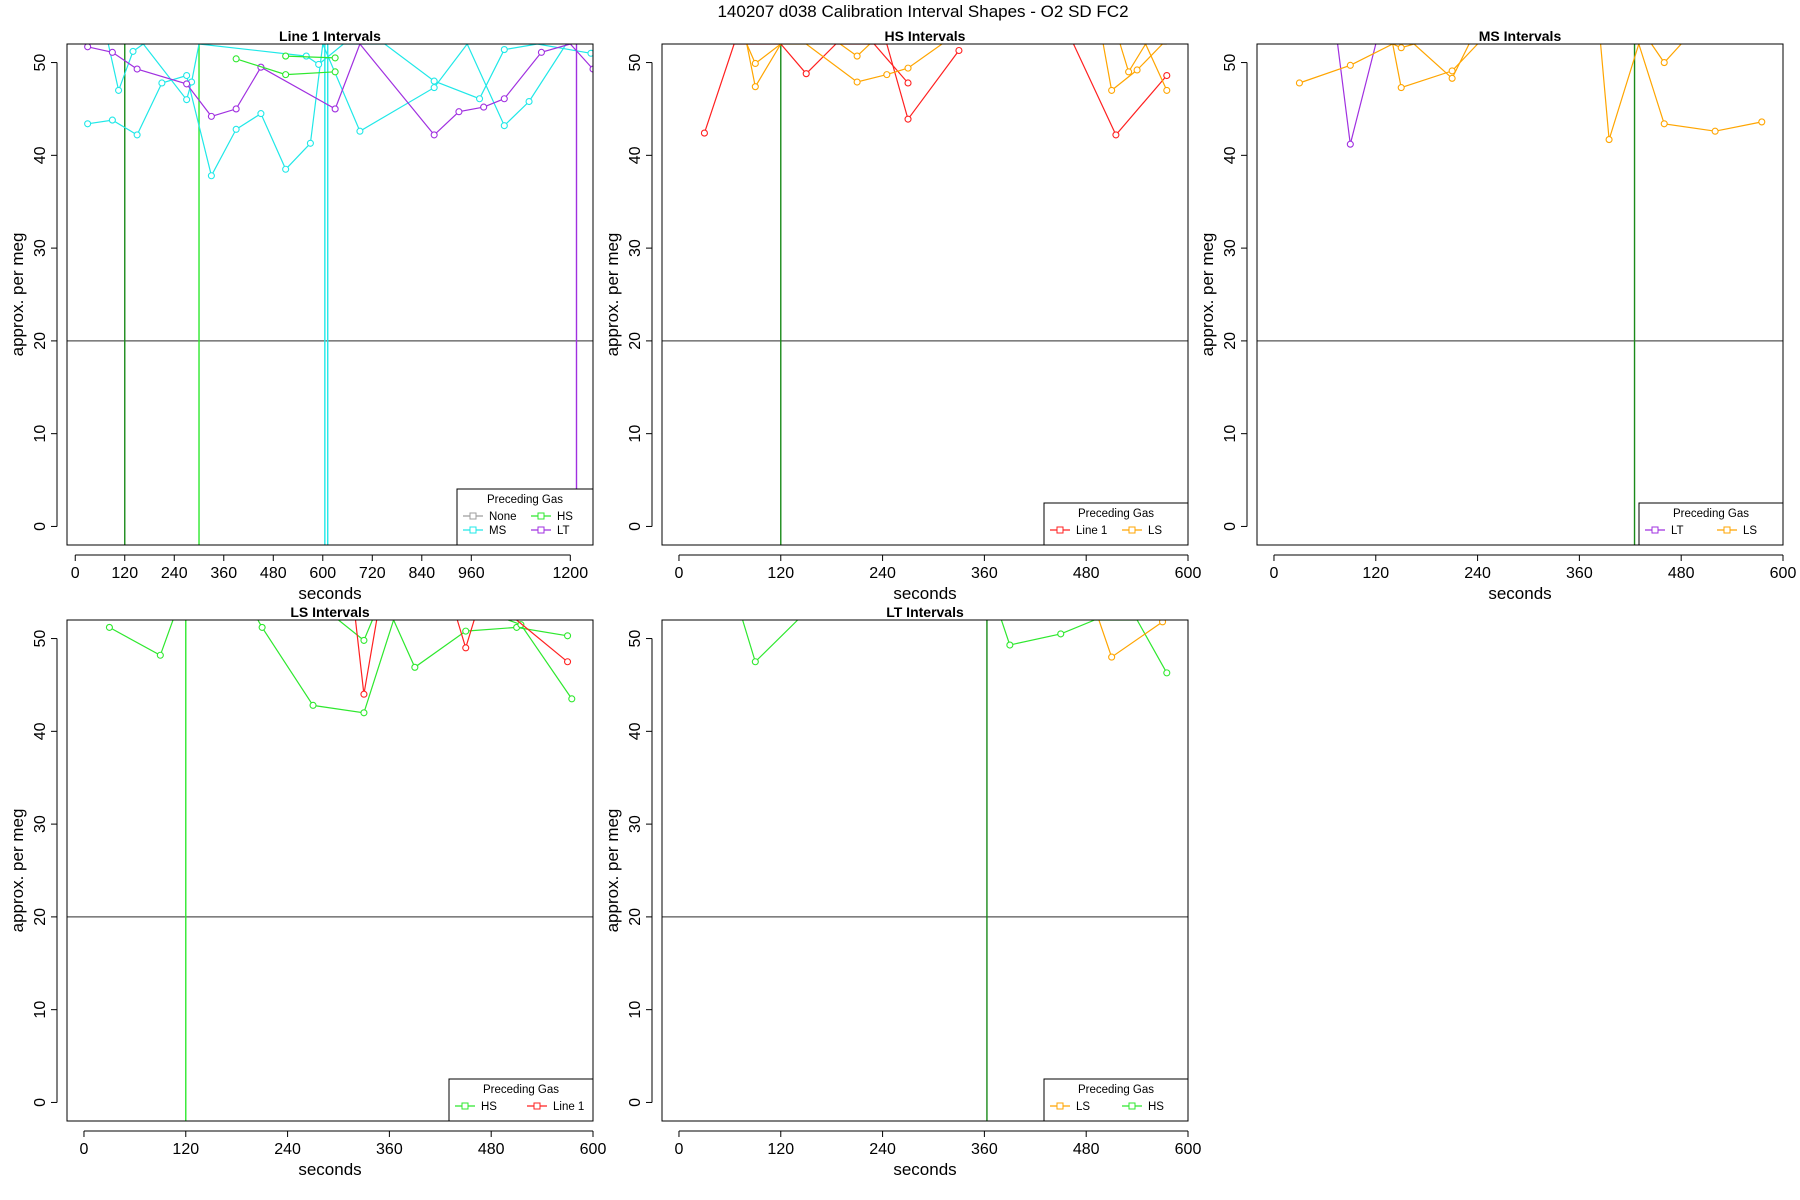 The height and width of the screenshot is (1200, 1800). What do you see at coordinates (1681, 573) in the screenshot?
I see `x-tick-label: 480` at bounding box center [1681, 573].